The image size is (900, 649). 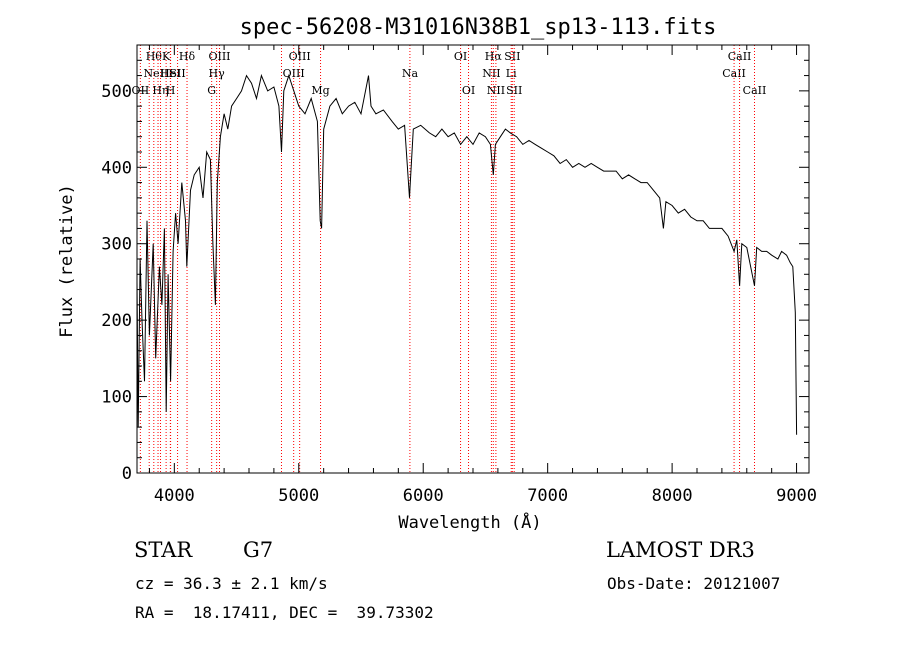 I want to click on coordinates: RA = 18.17411, DEC = 39.73302, so click(x=284, y=612).